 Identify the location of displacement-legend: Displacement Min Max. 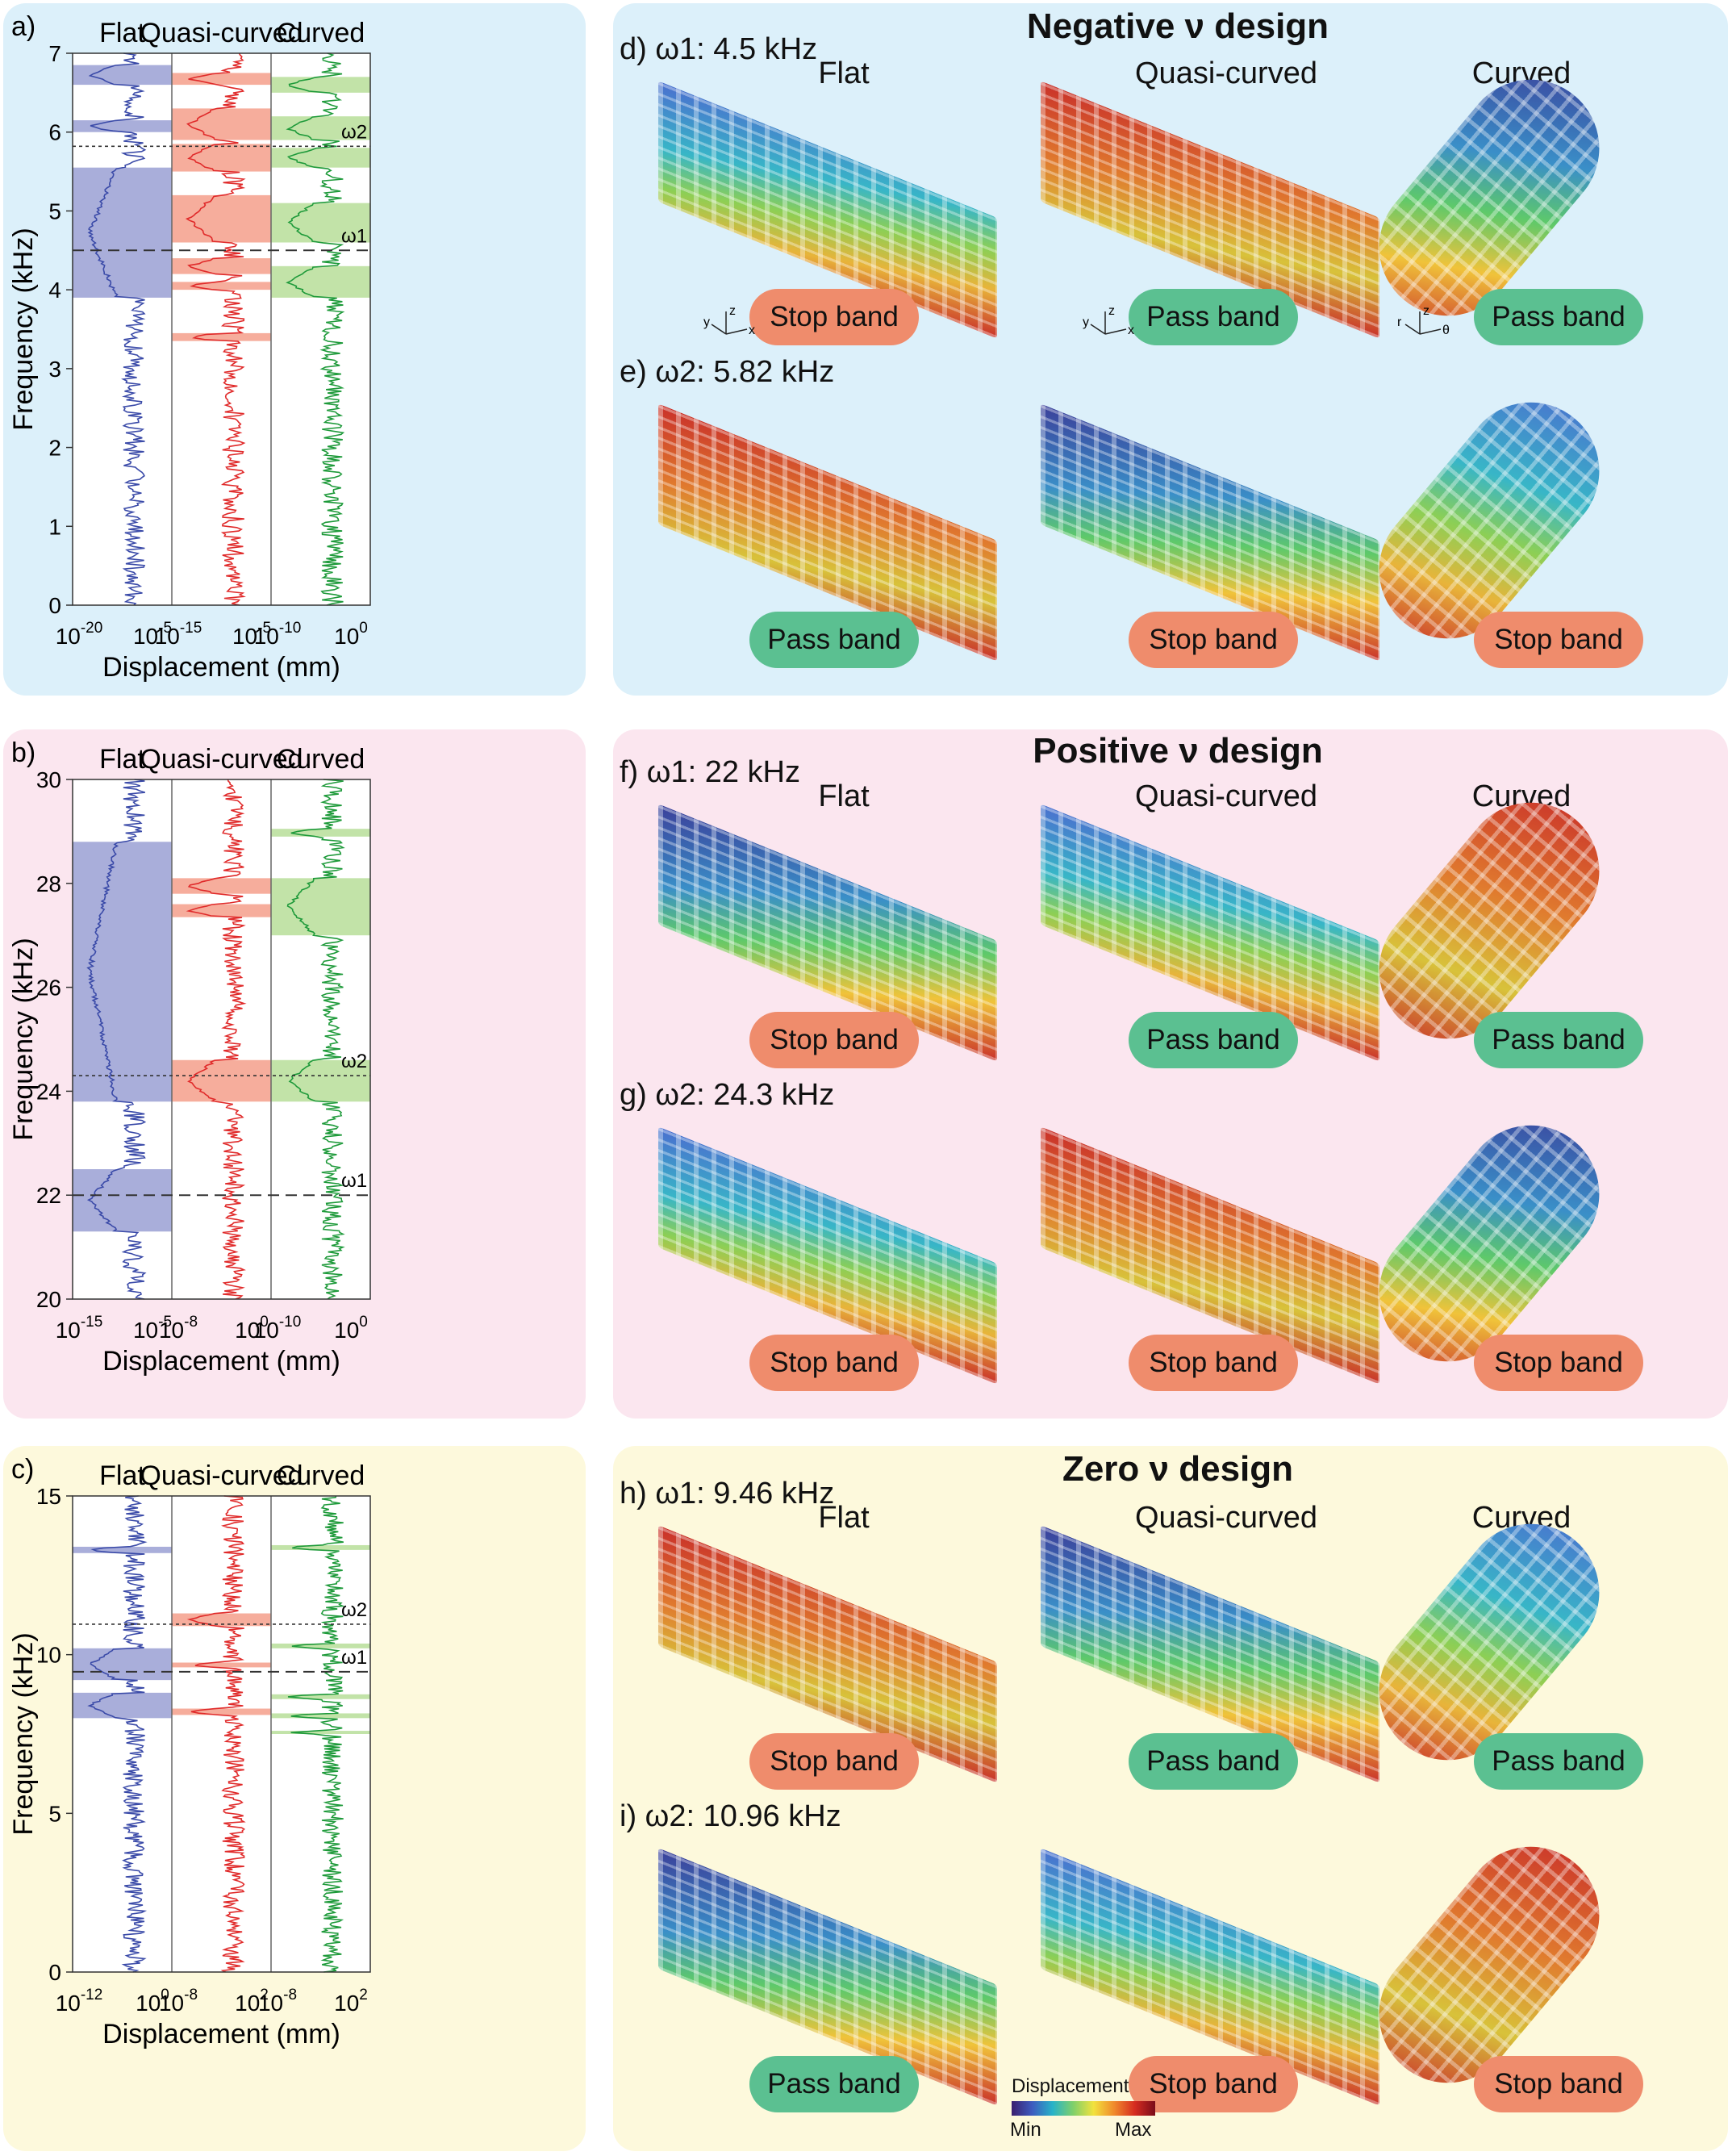
(1081, 2111).